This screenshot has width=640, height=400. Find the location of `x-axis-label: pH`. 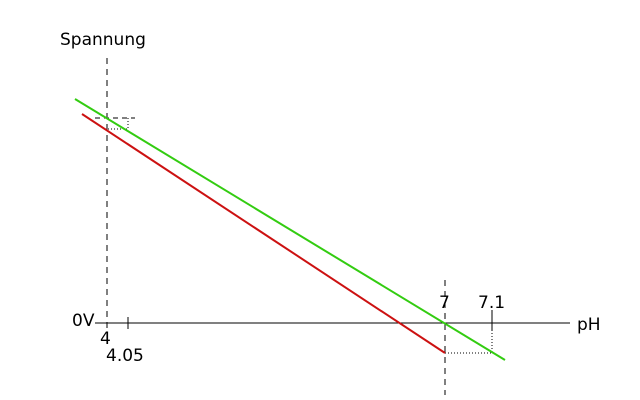

x-axis-label: pH is located at coordinates (589, 325).